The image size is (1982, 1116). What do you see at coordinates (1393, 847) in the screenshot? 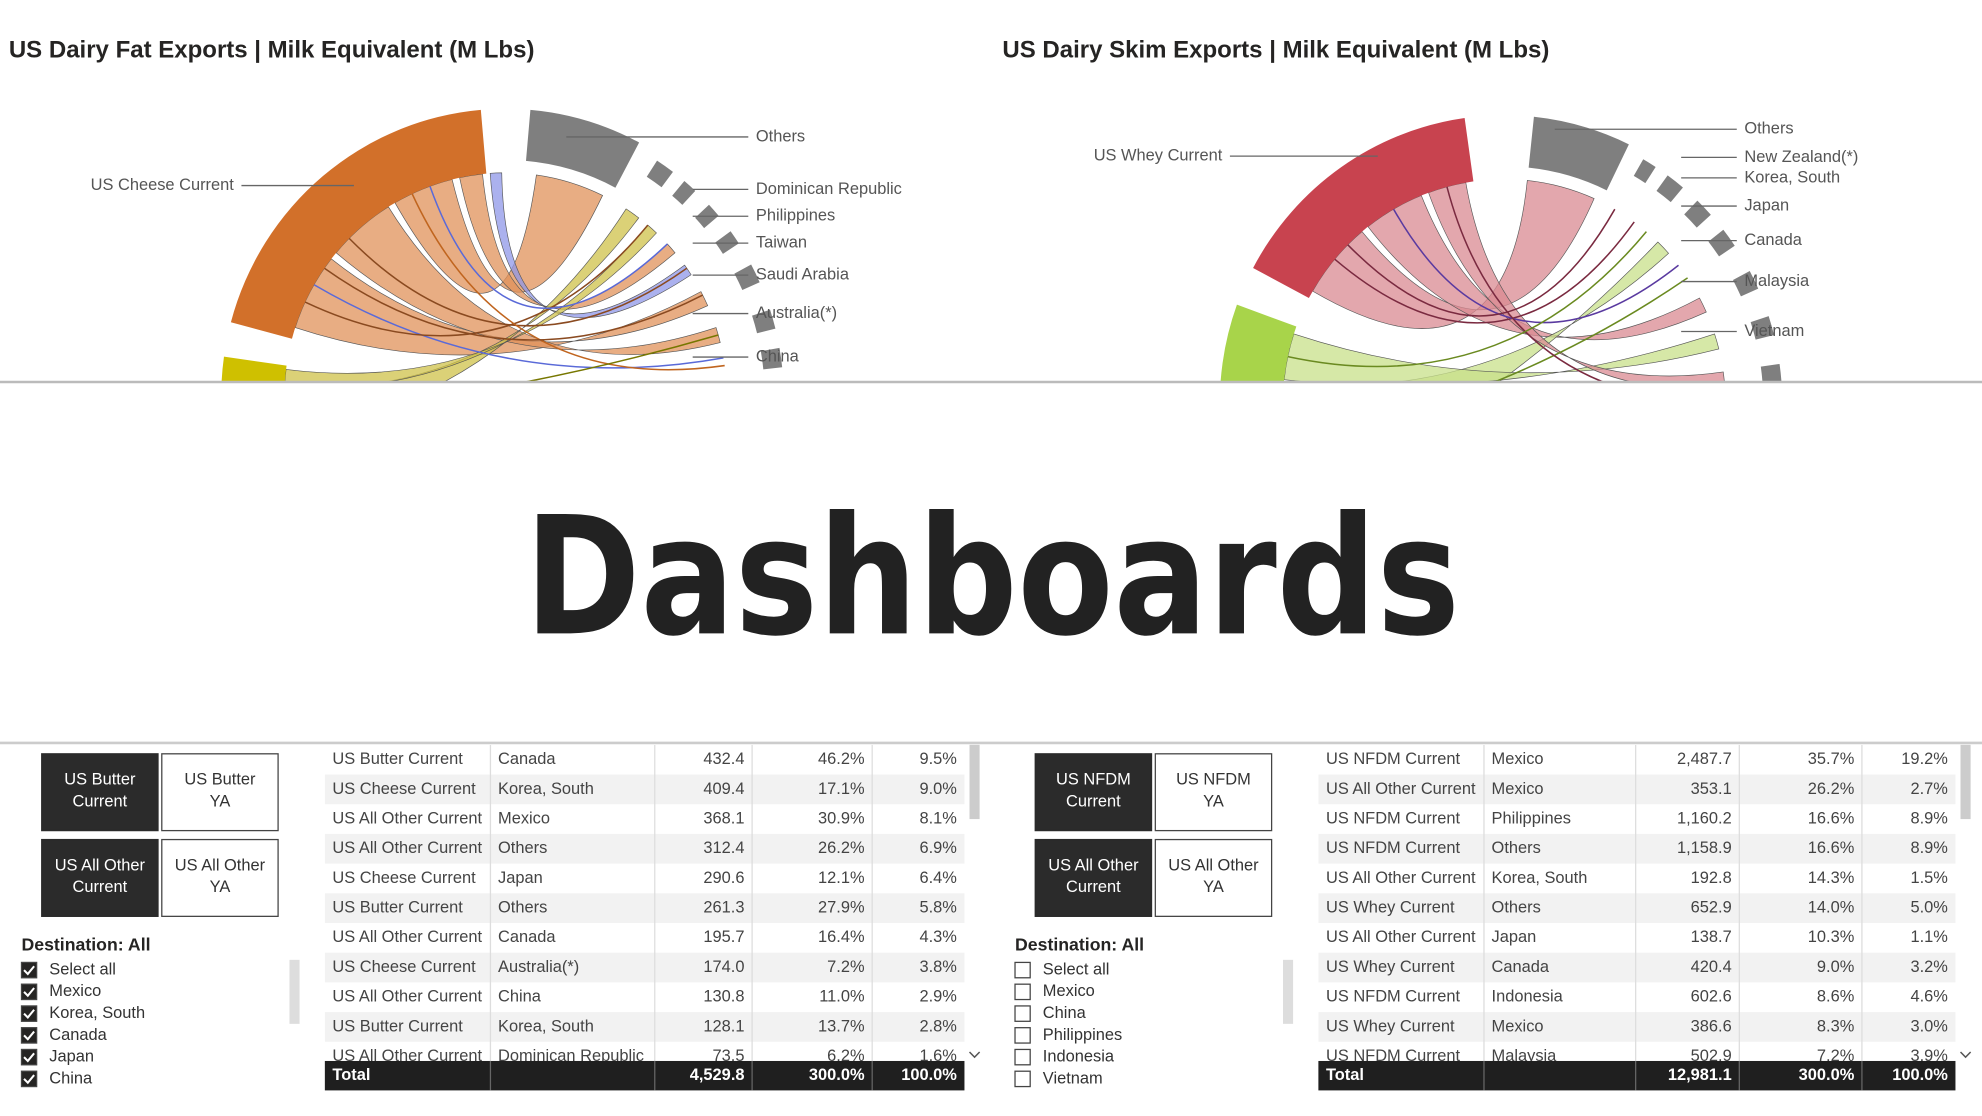
I see `table-cell: US NFDM Current` at bounding box center [1393, 847].